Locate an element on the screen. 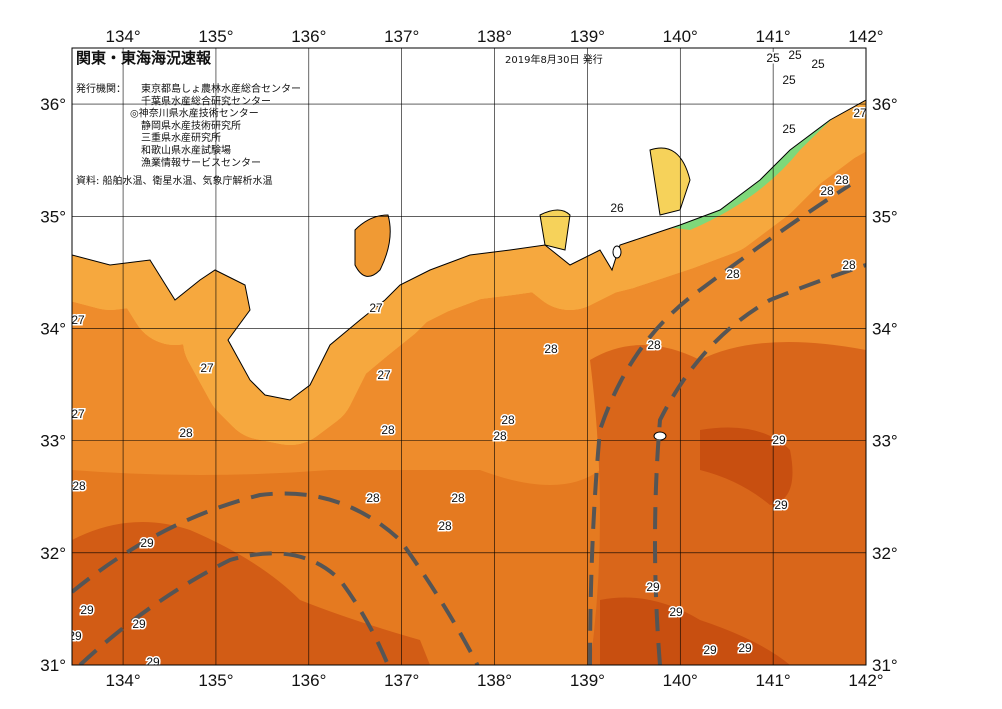 This screenshot has width=1002, height=709. sea-29-west is located at coordinates (251, 593).